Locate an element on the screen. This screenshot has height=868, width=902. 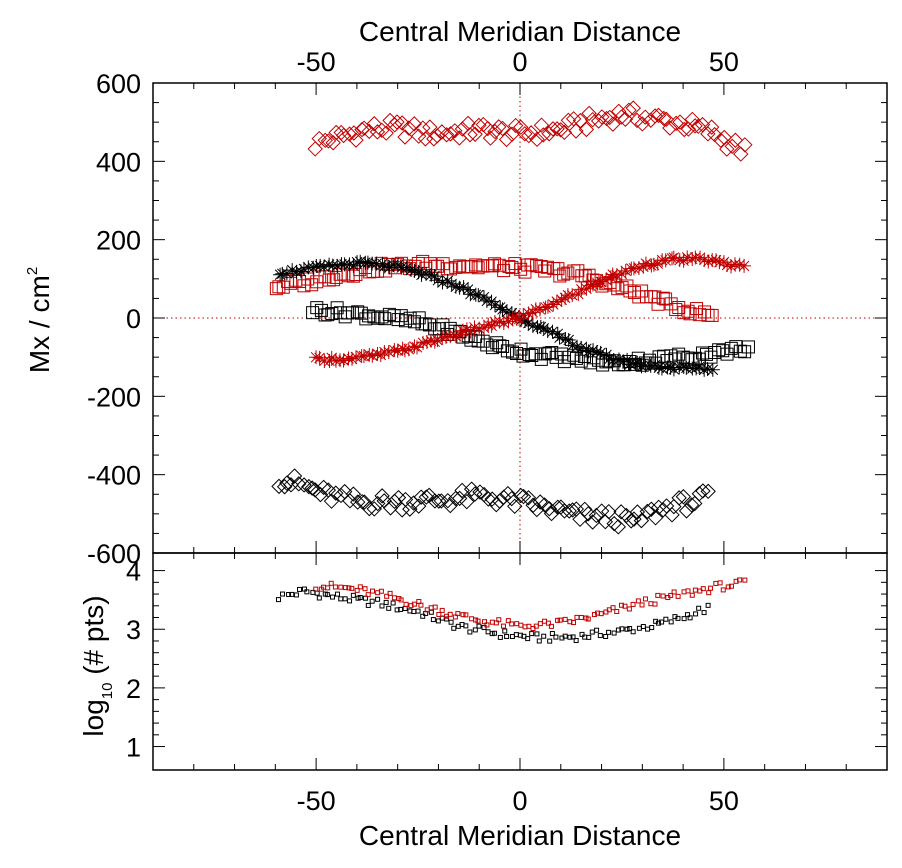
bottom-y-axis-title-rest: (# pts) is located at coordinates (93, 638).